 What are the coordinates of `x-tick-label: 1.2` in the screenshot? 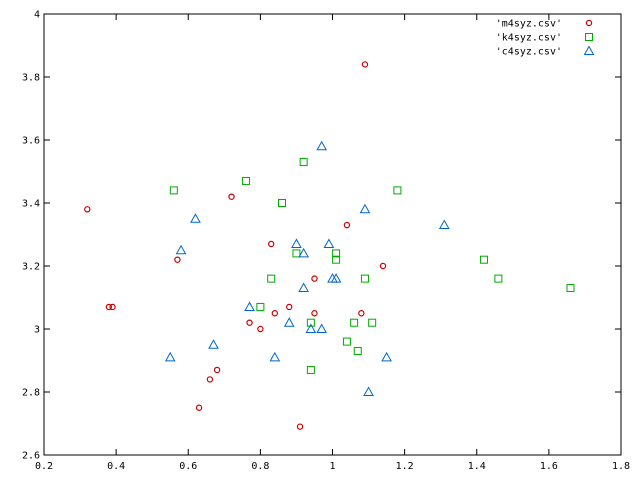 It's located at (405, 466).